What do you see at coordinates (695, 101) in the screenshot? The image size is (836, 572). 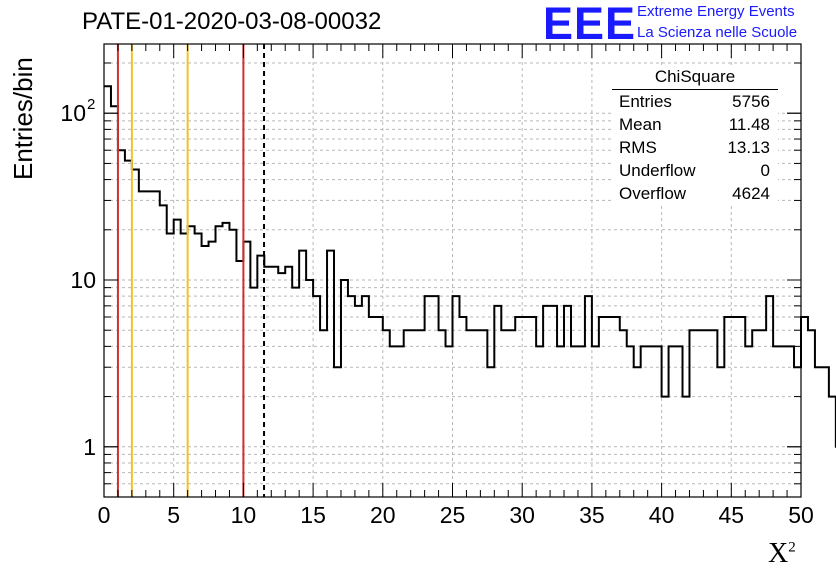 I see `stats-row-entries: Entries 5756` at bounding box center [695, 101].